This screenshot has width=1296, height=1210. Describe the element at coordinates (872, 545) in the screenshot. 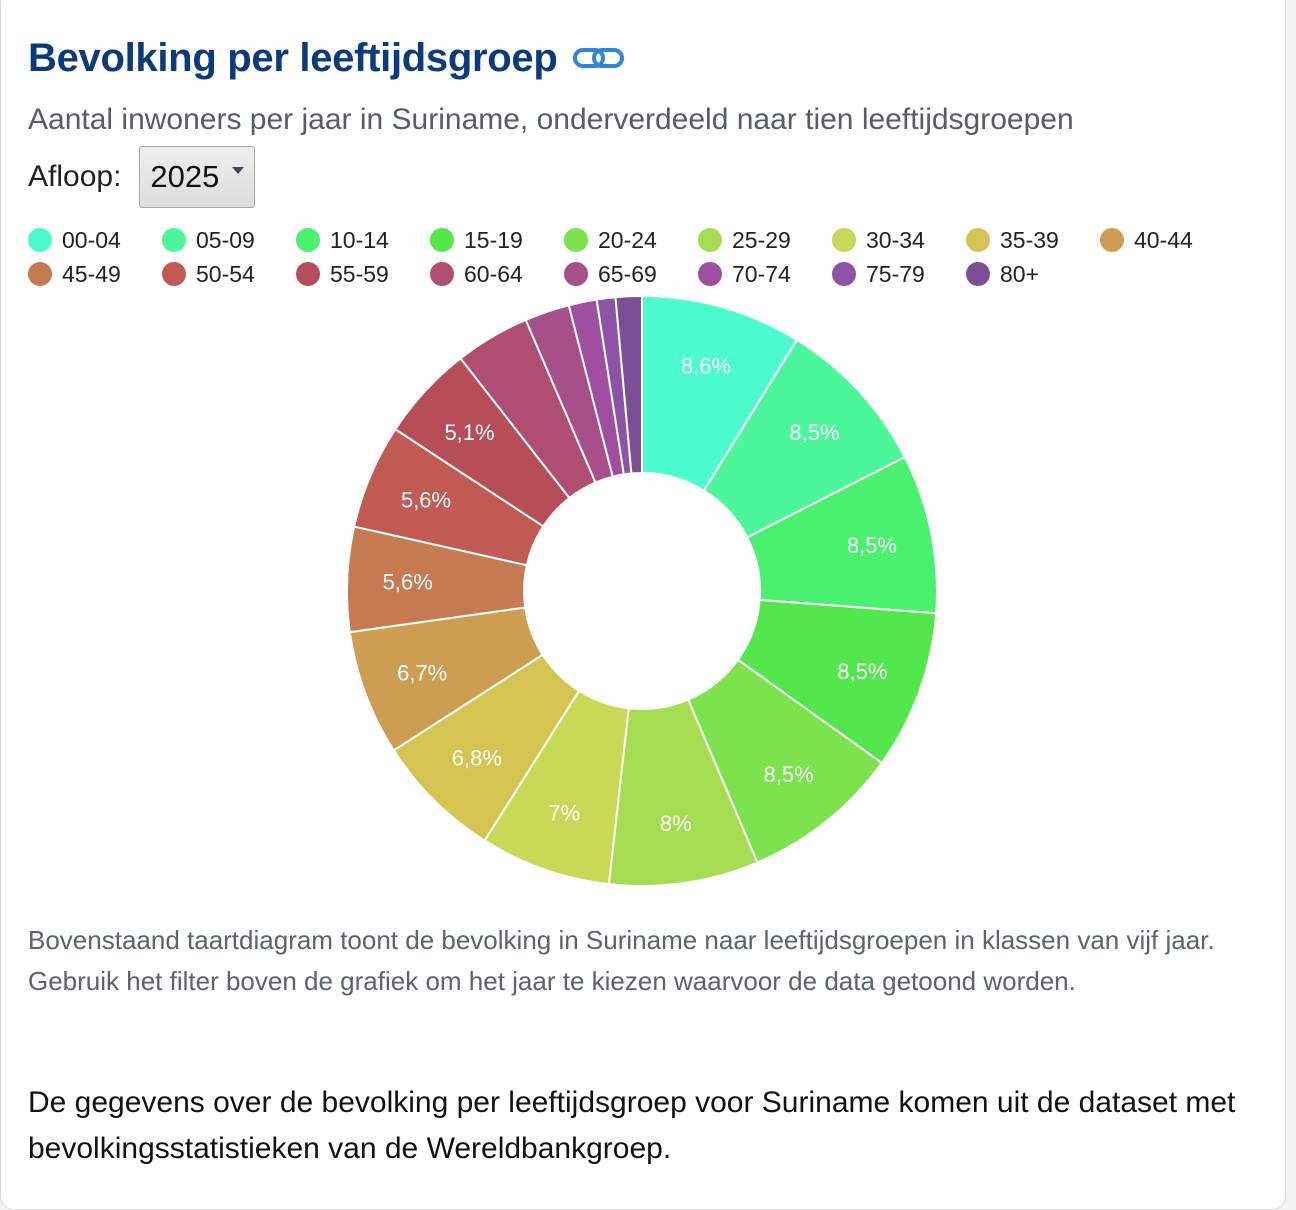

I see `data-label-10-14: 8,5%` at that location.